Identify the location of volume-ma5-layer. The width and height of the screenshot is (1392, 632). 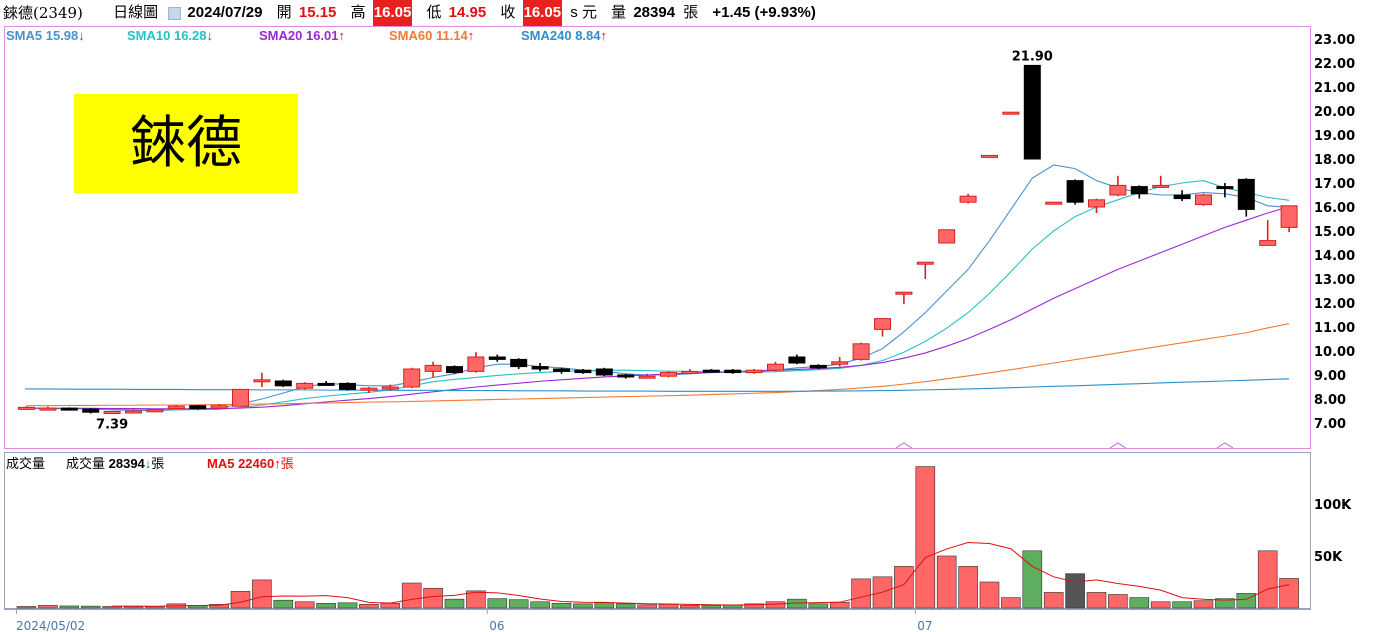
(701, 574).